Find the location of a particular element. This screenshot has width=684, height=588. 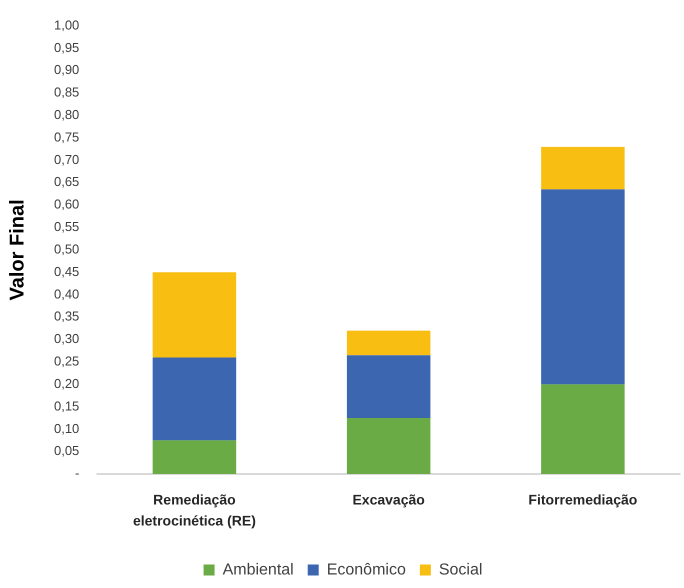

legend-label: Econômico is located at coordinates (366, 569).